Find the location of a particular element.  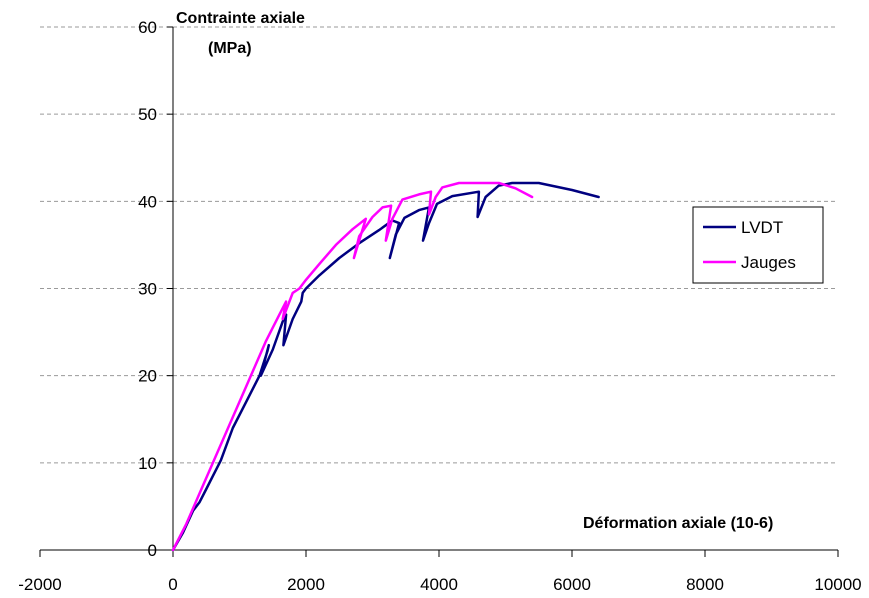

y-tick-label: 50 is located at coordinates (147, 114).